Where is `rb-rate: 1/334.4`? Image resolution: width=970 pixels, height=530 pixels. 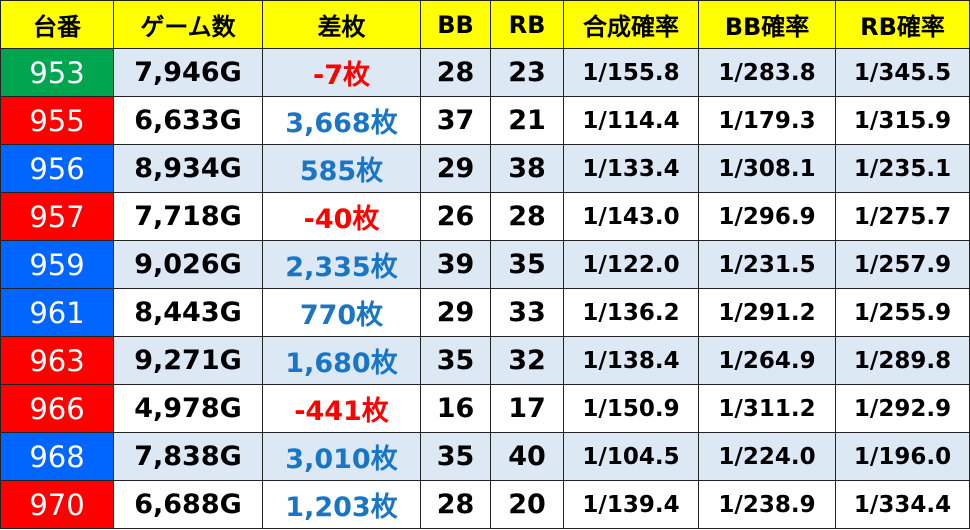
rb-rate: 1/334.4 is located at coordinates (902, 504).